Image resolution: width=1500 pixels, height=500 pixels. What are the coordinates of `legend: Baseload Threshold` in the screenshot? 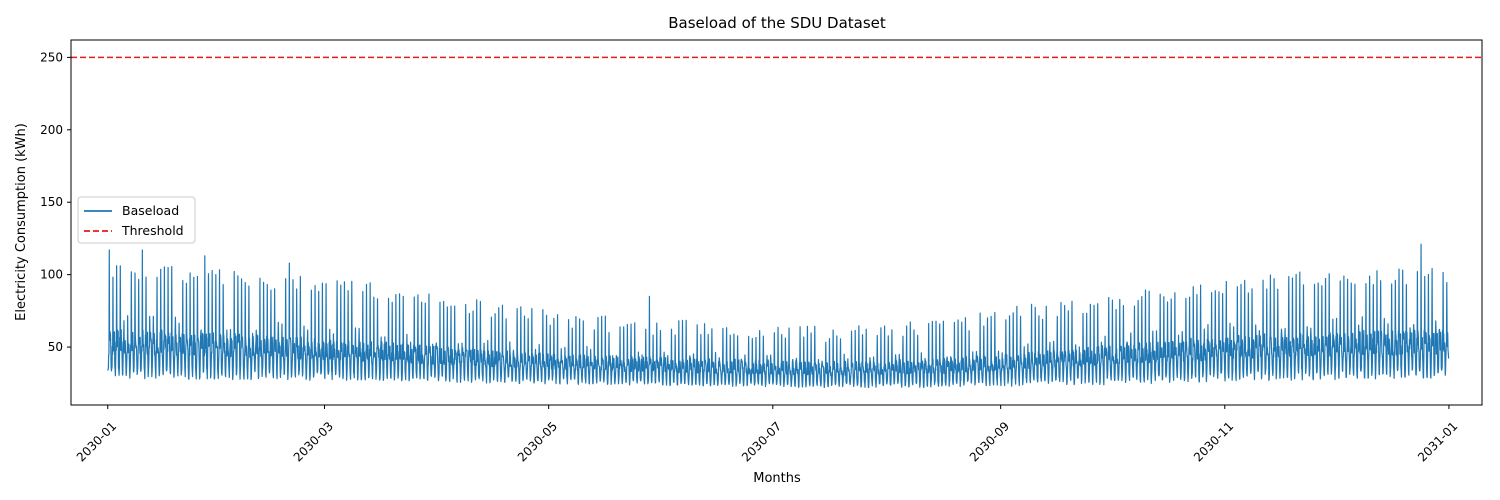 It's located at (136, 220).